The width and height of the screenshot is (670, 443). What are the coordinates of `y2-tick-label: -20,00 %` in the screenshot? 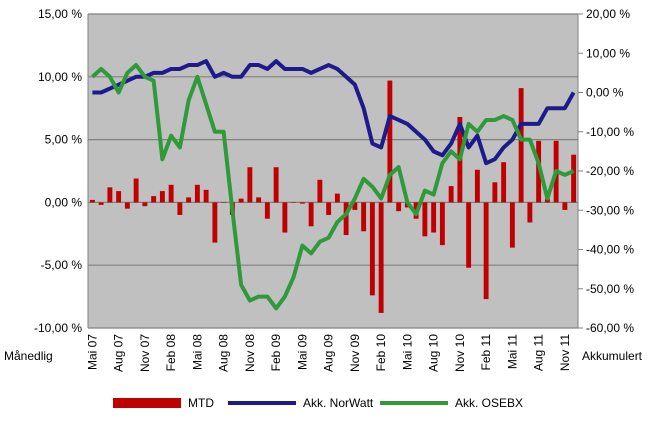 It's located at (610, 171).